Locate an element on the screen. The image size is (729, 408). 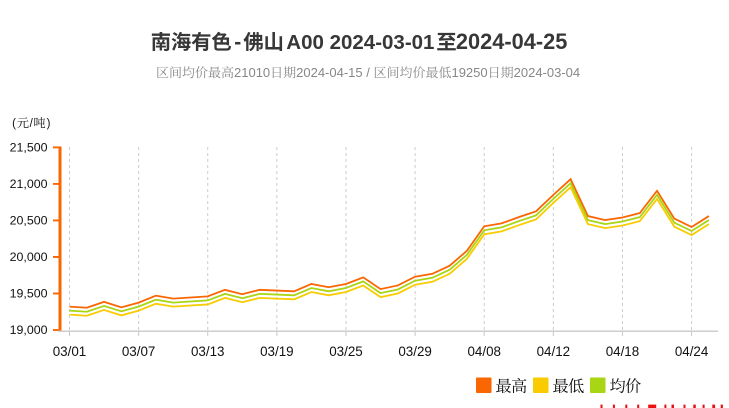
svg-text: 2024-04-25 is located at coordinates (512, 41).